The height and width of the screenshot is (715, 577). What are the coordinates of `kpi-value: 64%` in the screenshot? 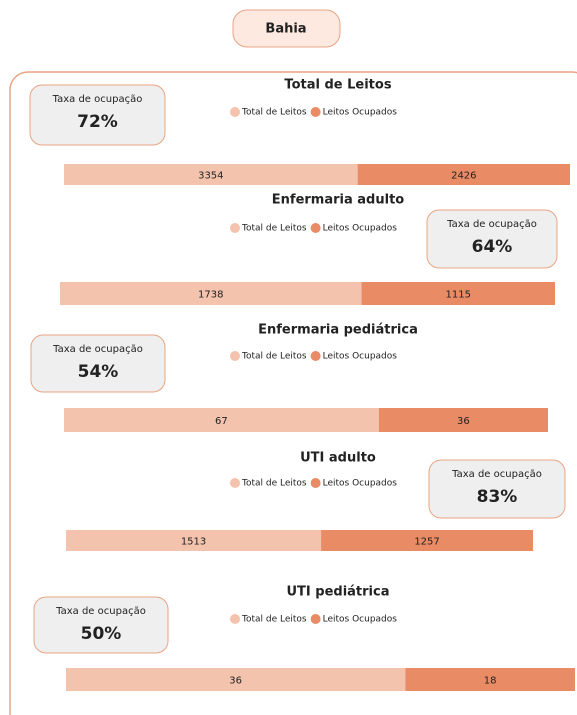 It's located at (492, 247).